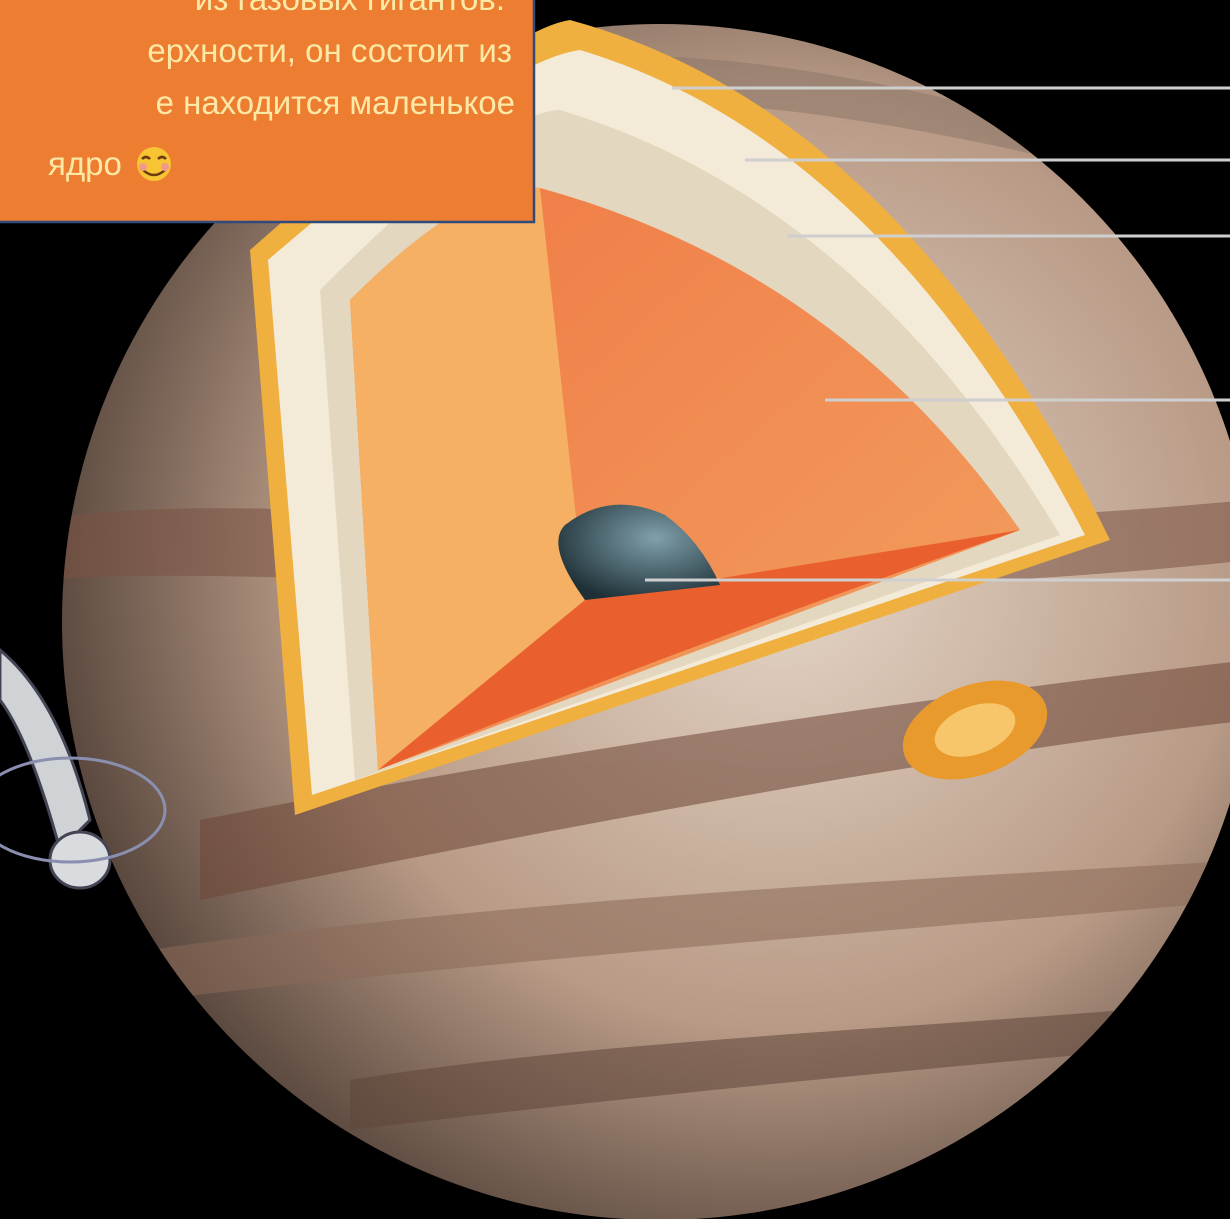  What do you see at coordinates (85, 163) in the screenshot?
I see `text-line: ядро` at bounding box center [85, 163].